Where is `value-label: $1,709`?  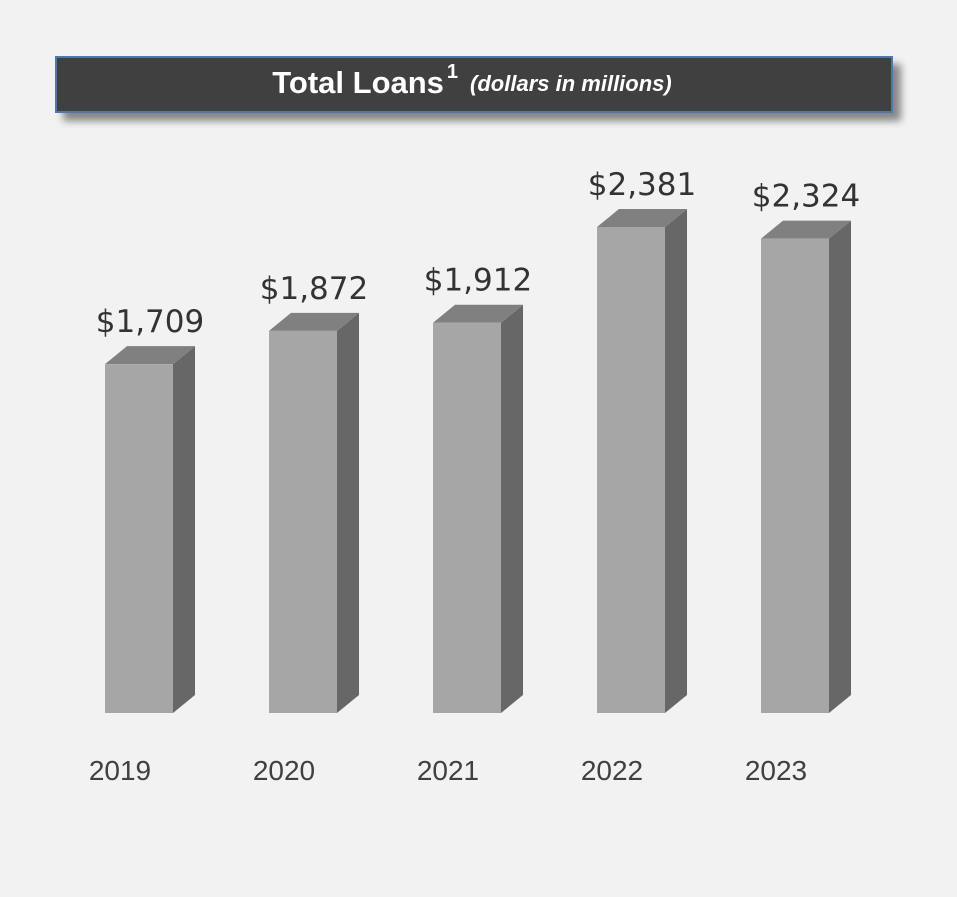
value-label: $1,709 is located at coordinates (150, 322).